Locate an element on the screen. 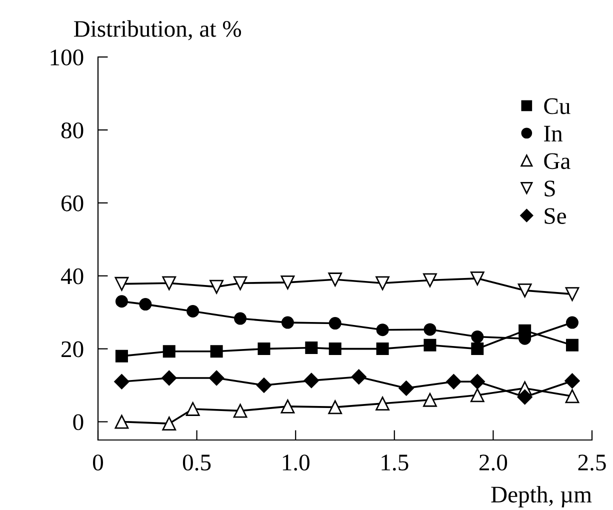 This screenshot has width=613, height=510. y-tick-label: 0 is located at coordinates (78, 422).